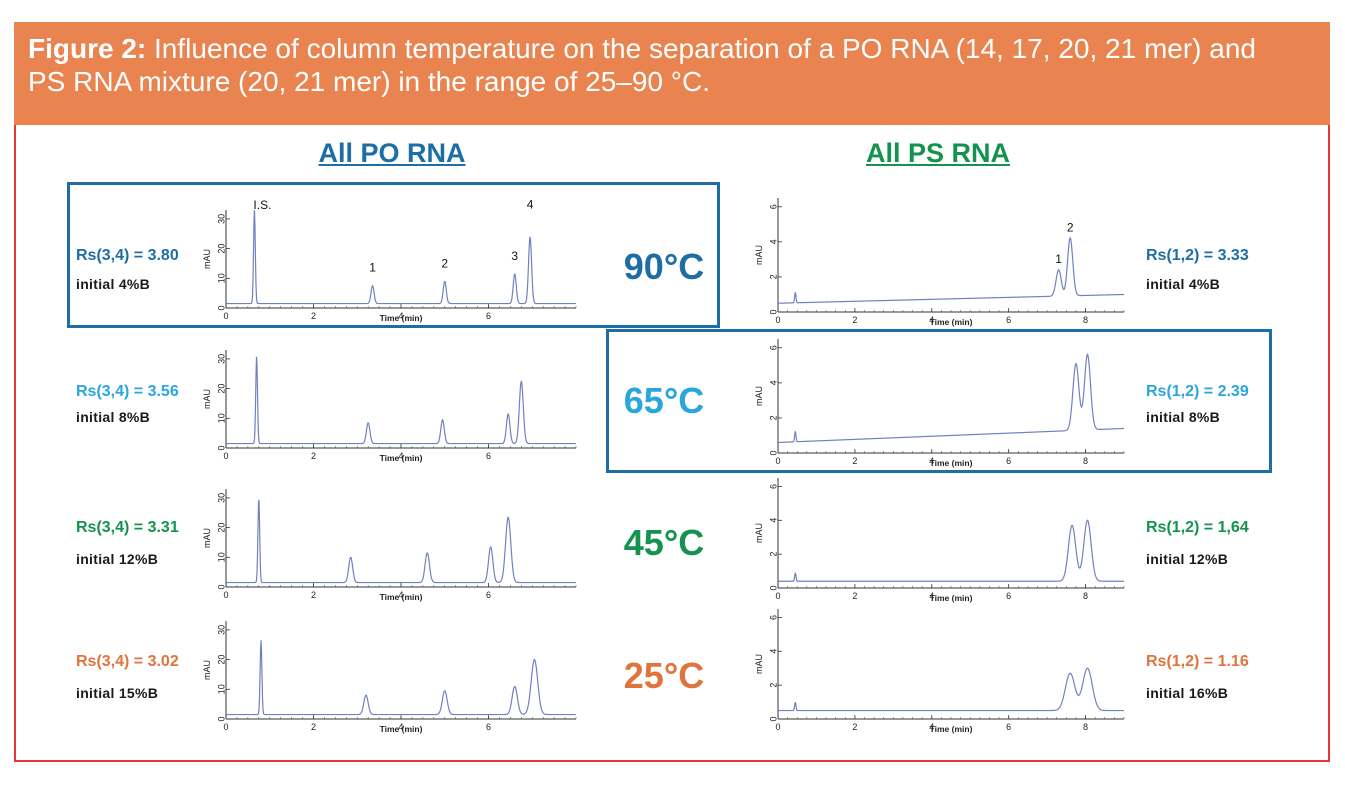 This screenshot has width=1345, height=792. What do you see at coordinates (664, 266) in the screenshot?
I see `temperature-label-90: 90°C` at bounding box center [664, 266].